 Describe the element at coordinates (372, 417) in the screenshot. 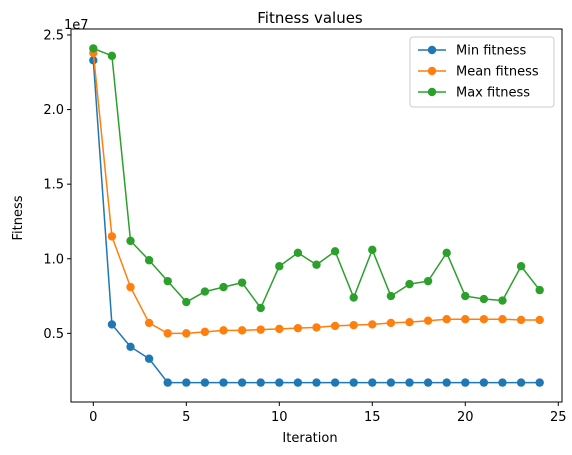

I see `x-tick-label: 15` at that location.